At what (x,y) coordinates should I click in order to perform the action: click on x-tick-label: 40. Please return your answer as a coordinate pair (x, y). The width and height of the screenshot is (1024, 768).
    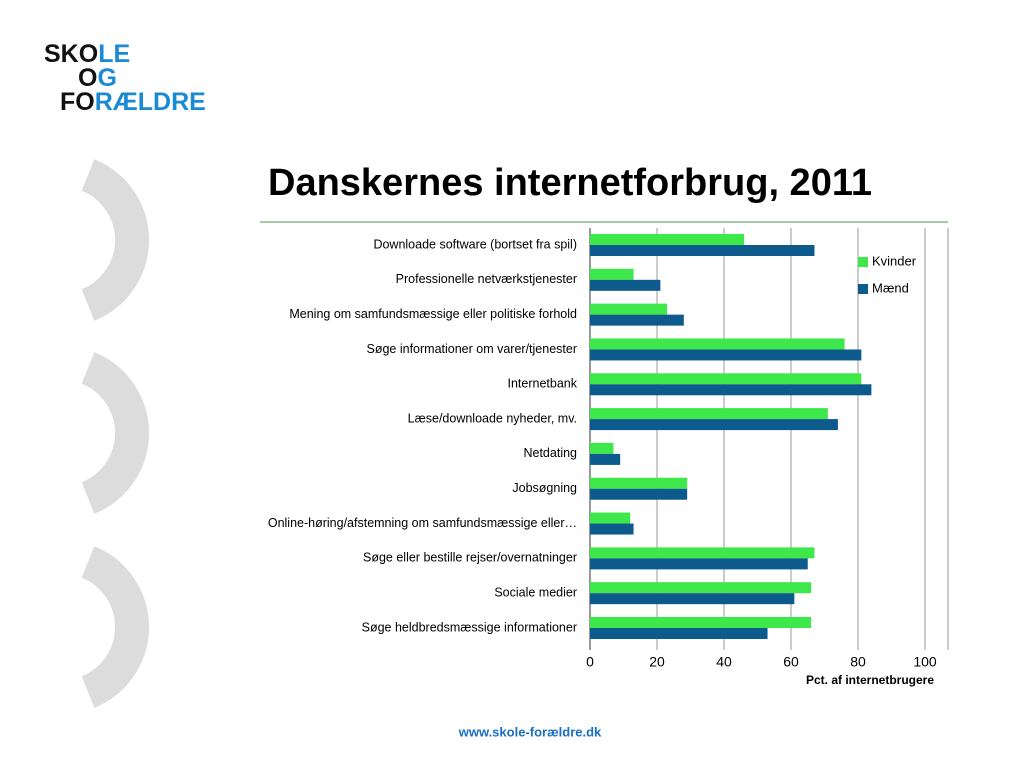
    Looking at the image, I should click on (724, 662).